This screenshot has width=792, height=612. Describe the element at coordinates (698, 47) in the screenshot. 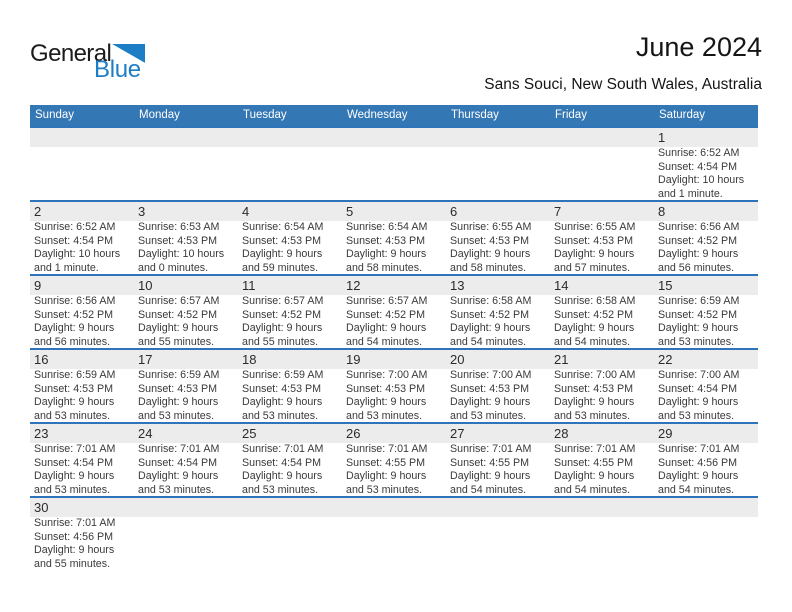

I see `page-title: June 2024` at that location.